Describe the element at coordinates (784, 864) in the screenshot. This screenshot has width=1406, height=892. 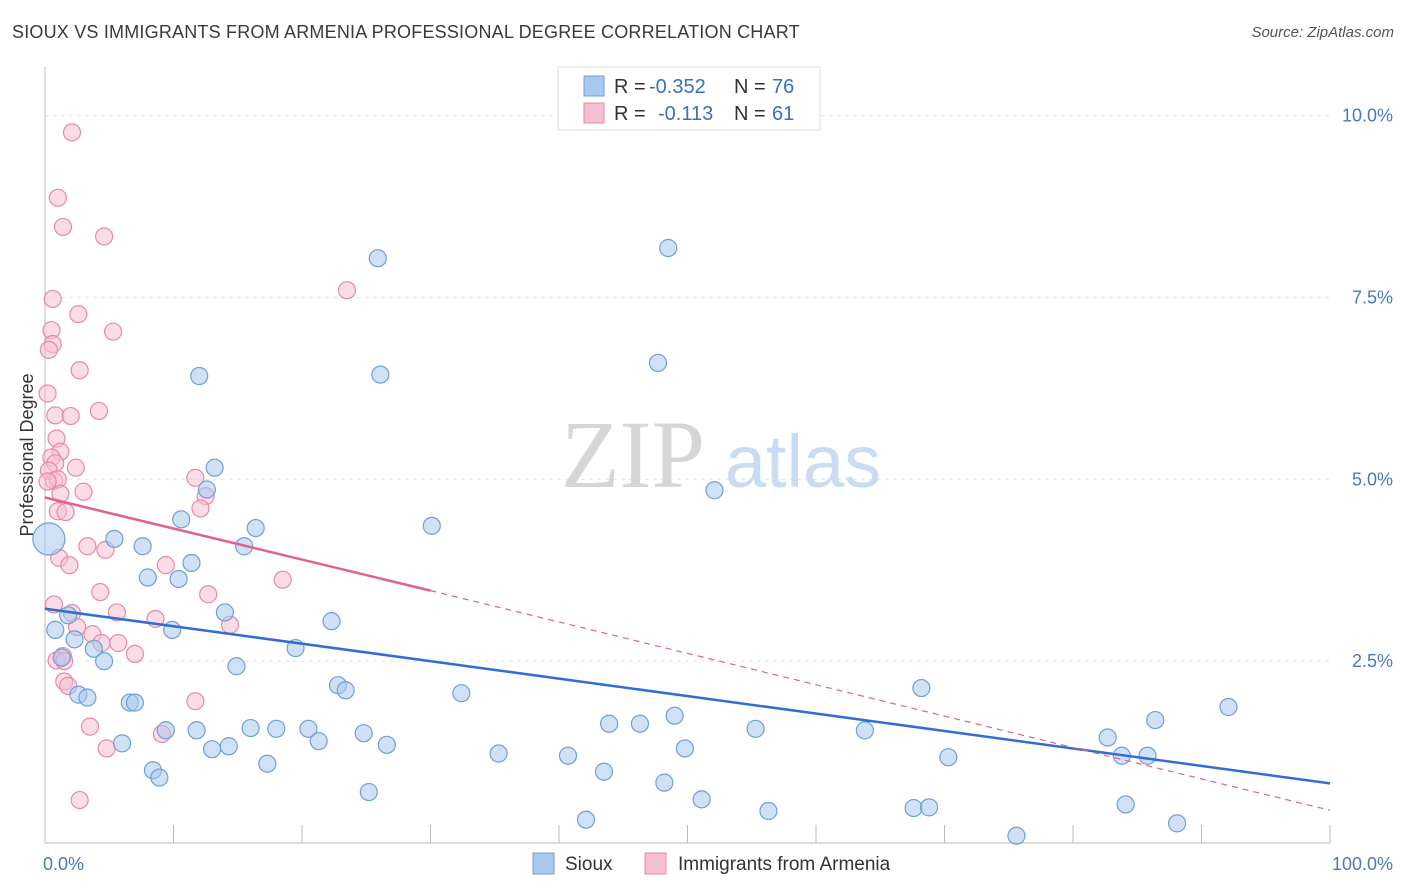
I see `bottom-legend-label-armenia: Immigrants from Armenia` at that location.